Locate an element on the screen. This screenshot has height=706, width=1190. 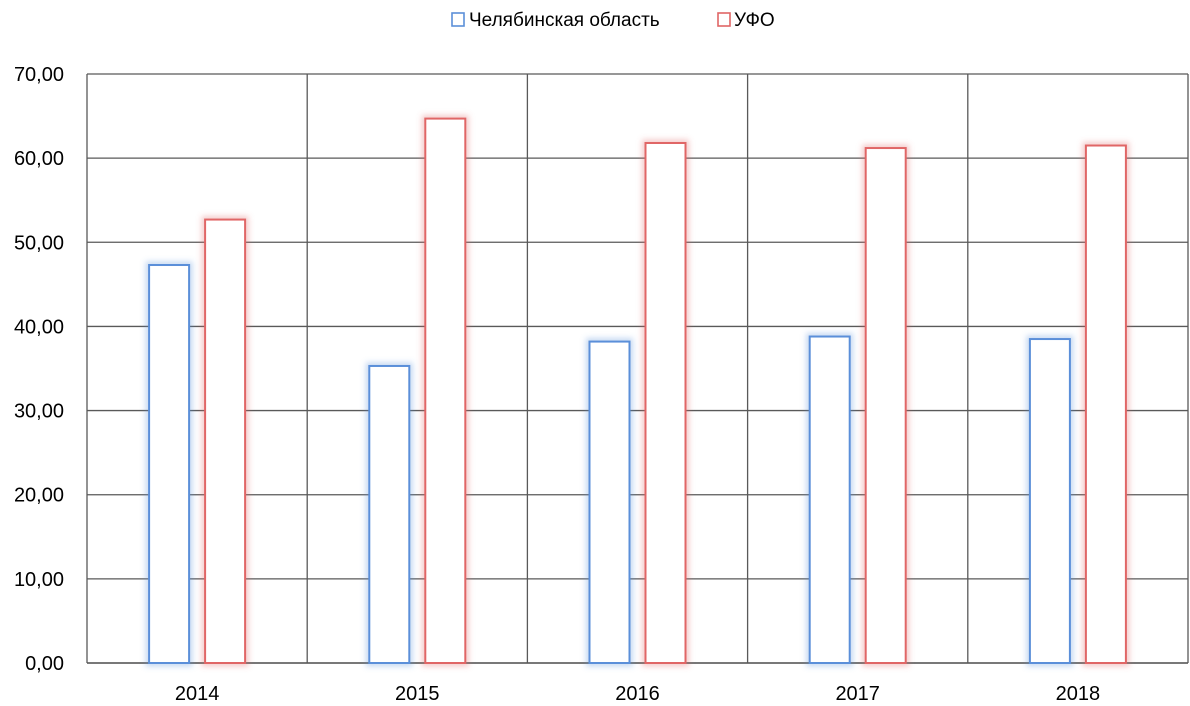
bar-0-2015 is located at coordinates (389, 514).